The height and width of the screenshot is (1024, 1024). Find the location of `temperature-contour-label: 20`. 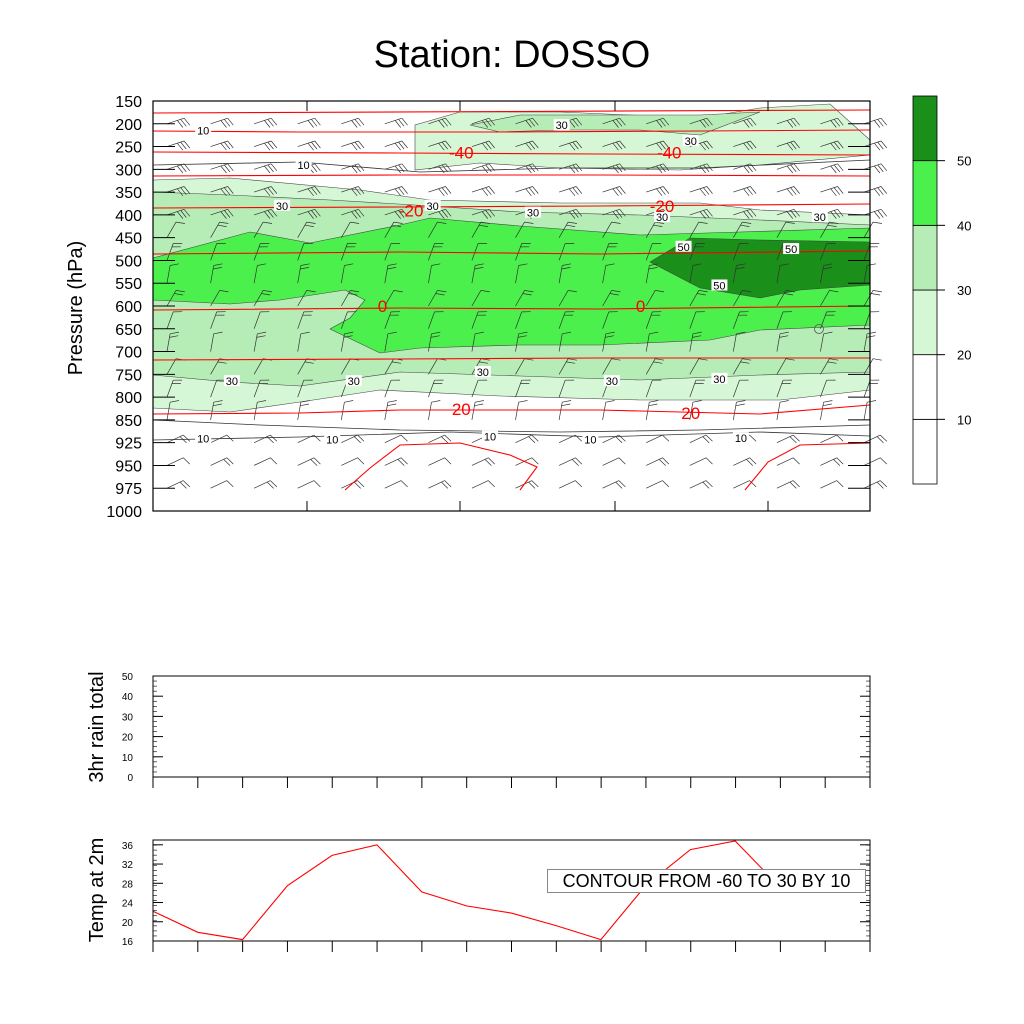

temperature-contour-label: 20 is located at coordinates (690, 413).